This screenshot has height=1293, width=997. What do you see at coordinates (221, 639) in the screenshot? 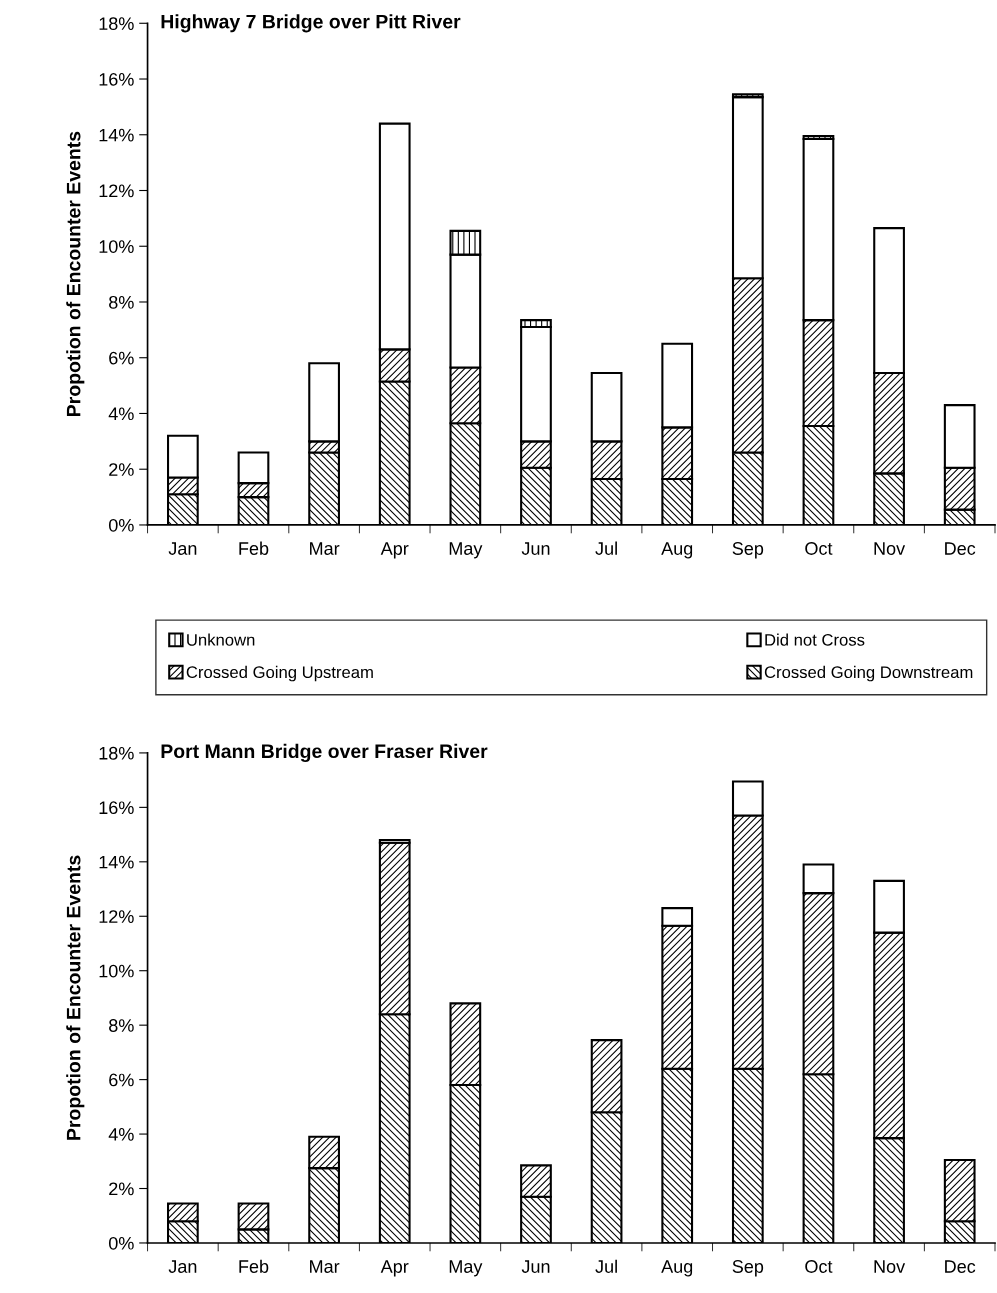
I see `legend-label: Unknown` at bounding box center [221, 639].